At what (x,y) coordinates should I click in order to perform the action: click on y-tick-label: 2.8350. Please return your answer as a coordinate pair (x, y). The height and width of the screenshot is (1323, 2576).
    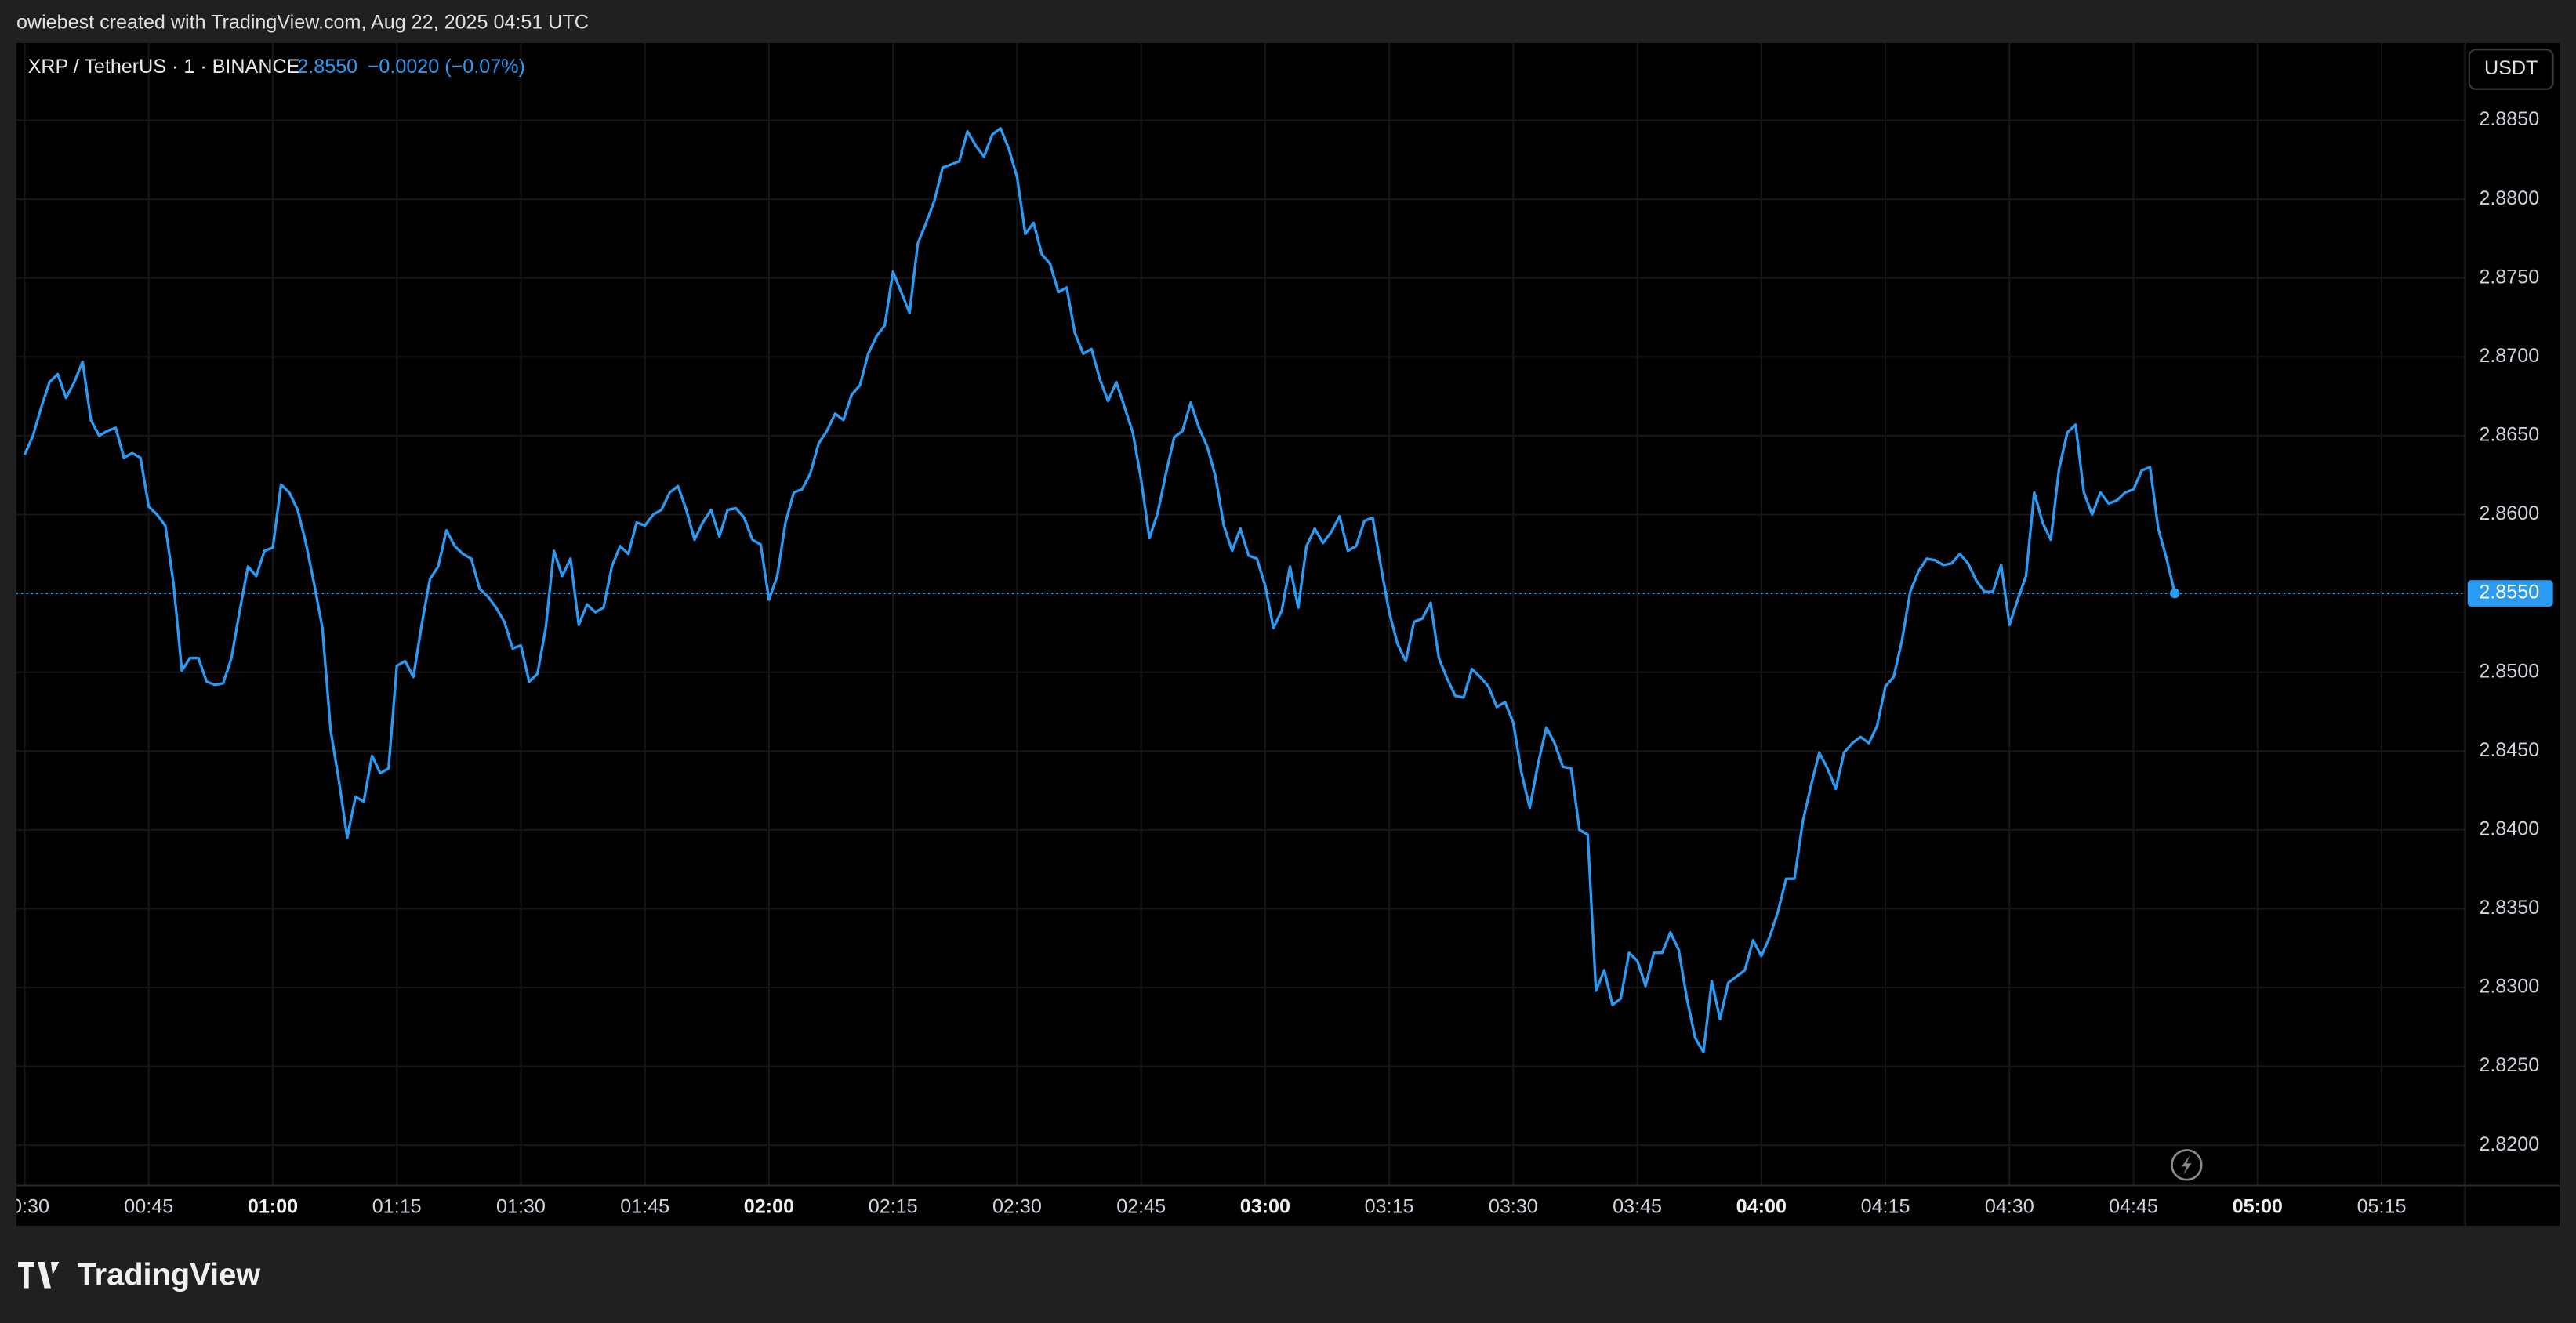
    Looking at the image, I should click on (2509, 908).